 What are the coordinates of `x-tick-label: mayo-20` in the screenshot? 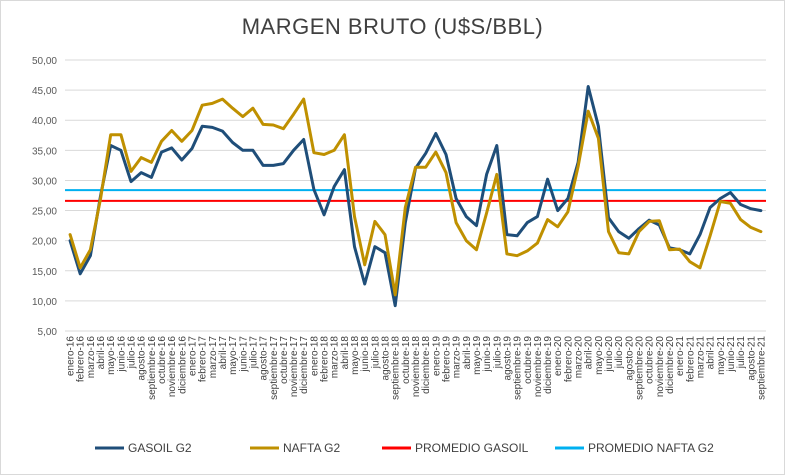 It's located at (599, 355).